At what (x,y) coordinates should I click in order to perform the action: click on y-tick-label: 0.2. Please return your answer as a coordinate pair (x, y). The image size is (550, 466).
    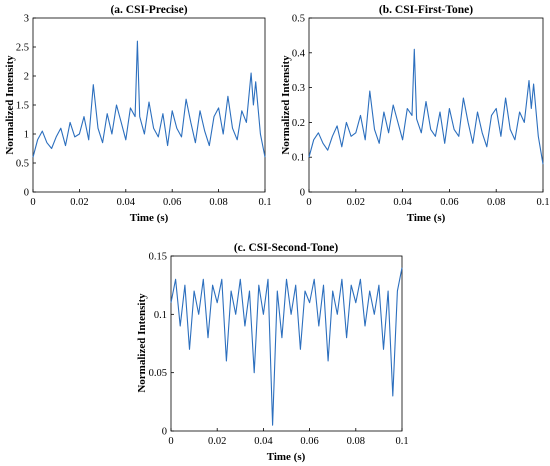
    Looking at the image, I should click on (298, 123).